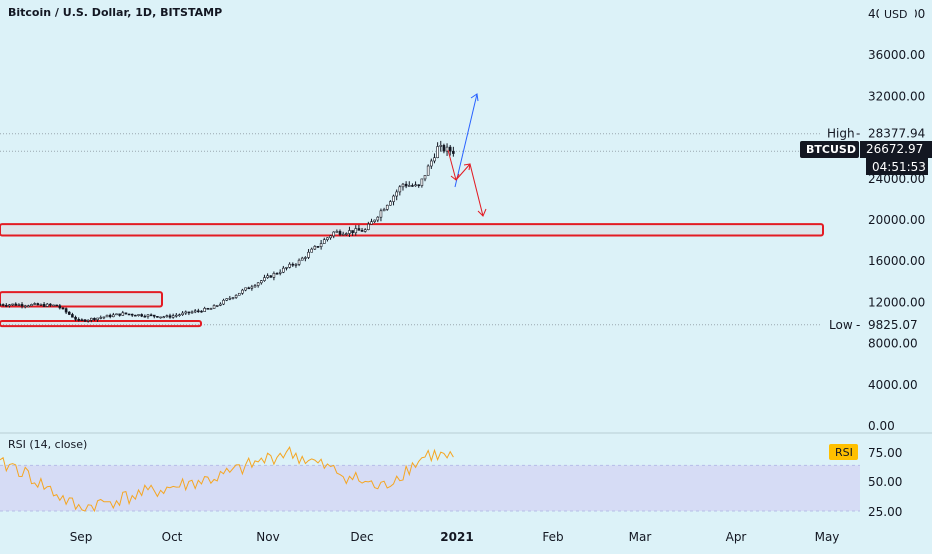  Describe the element at coordinates (897, 166) in the screenshot. I see `countdown-badge` at that location.